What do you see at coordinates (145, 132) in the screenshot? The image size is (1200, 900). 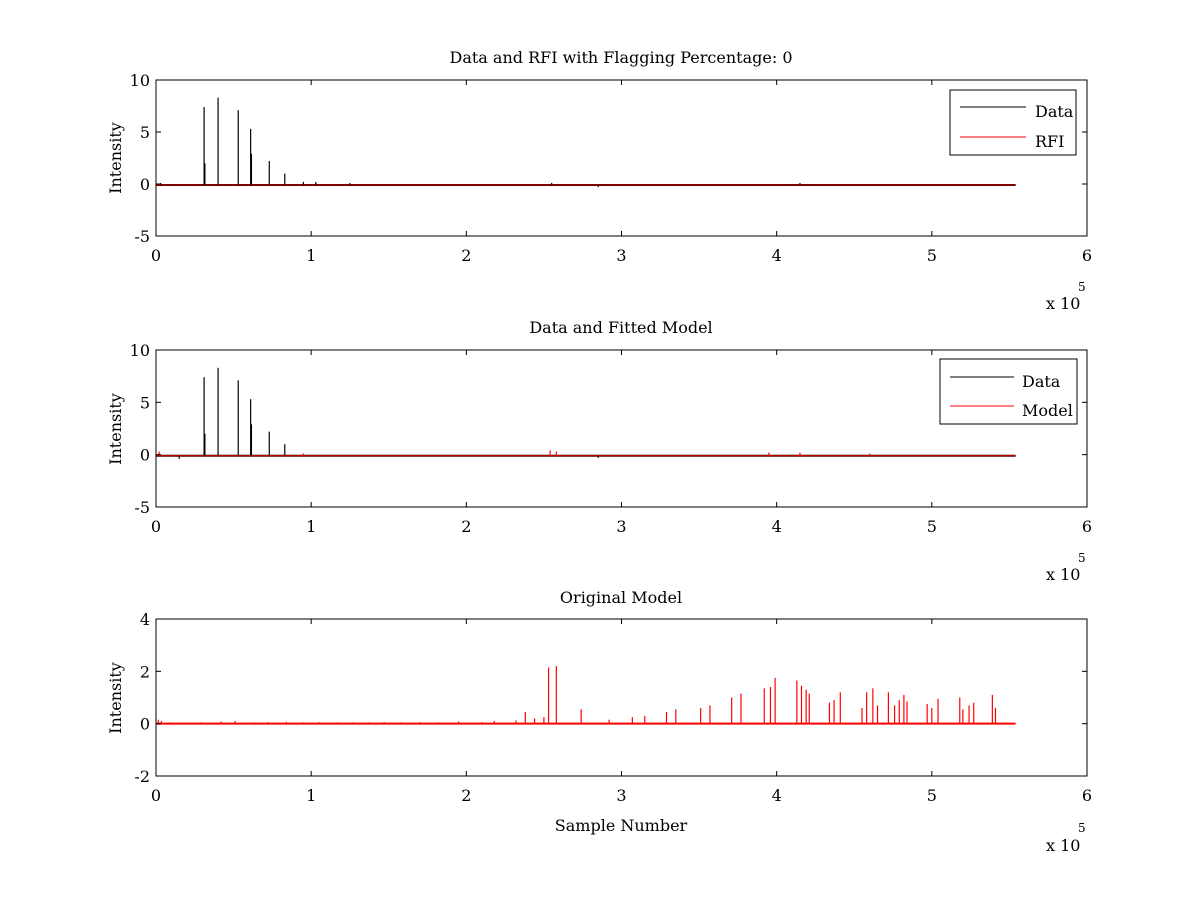 I see `subplot-1-ytick-label-3: 5` at bounding box center [145, 132].